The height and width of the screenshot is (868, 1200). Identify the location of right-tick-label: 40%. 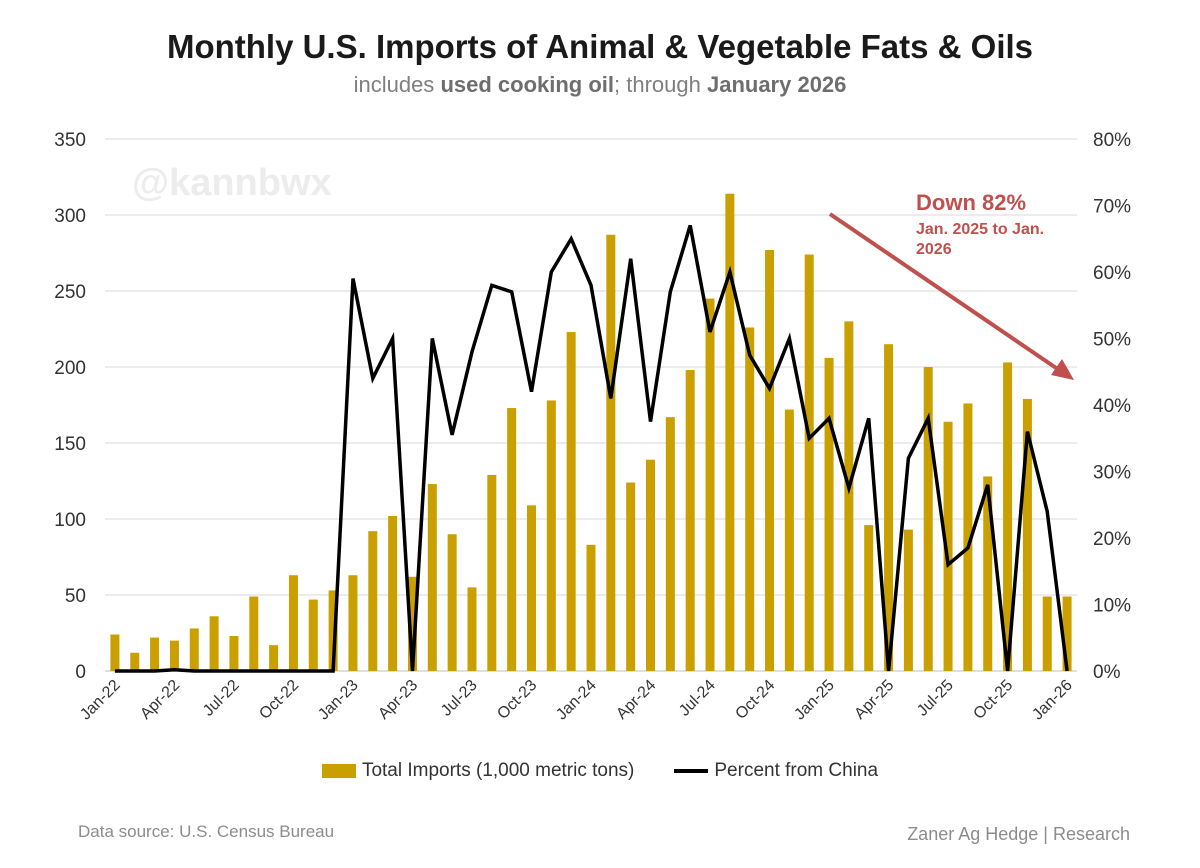
(1112, 406).